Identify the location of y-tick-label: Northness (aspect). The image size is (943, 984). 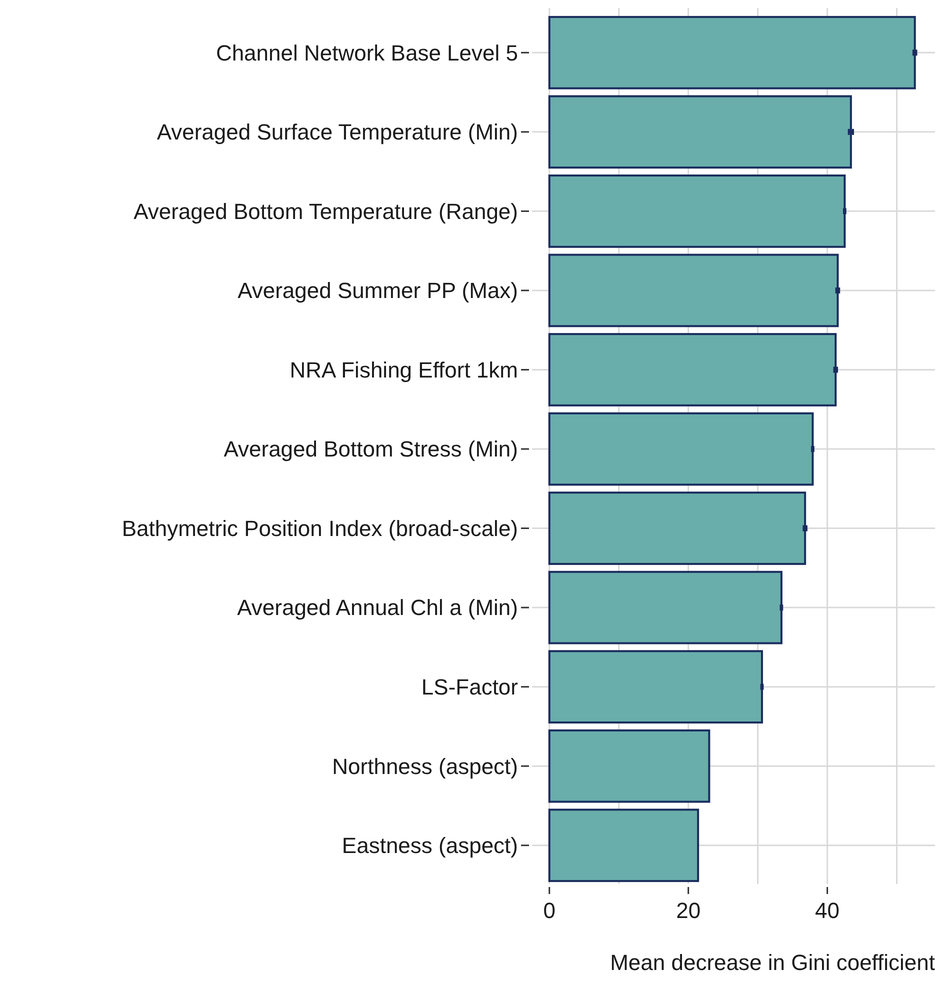
(425, 766).